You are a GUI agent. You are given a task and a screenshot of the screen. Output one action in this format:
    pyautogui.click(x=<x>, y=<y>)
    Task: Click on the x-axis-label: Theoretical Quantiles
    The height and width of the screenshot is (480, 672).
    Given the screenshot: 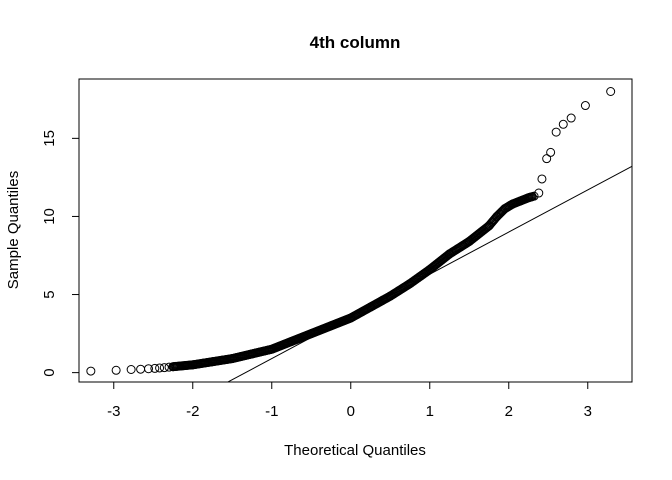 What is the action you would take?
    pyautogui.click(x=355, y=450)
    